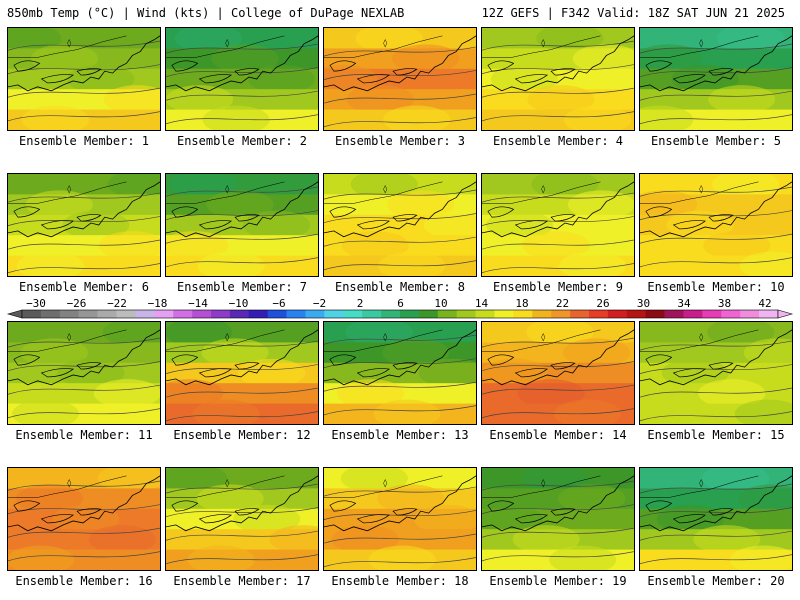 This screenshot has width=800, height=600. Describe the element at coordinates (360, 303) in the screenshot. I see `colorbar-tick-label: 2` at that location.